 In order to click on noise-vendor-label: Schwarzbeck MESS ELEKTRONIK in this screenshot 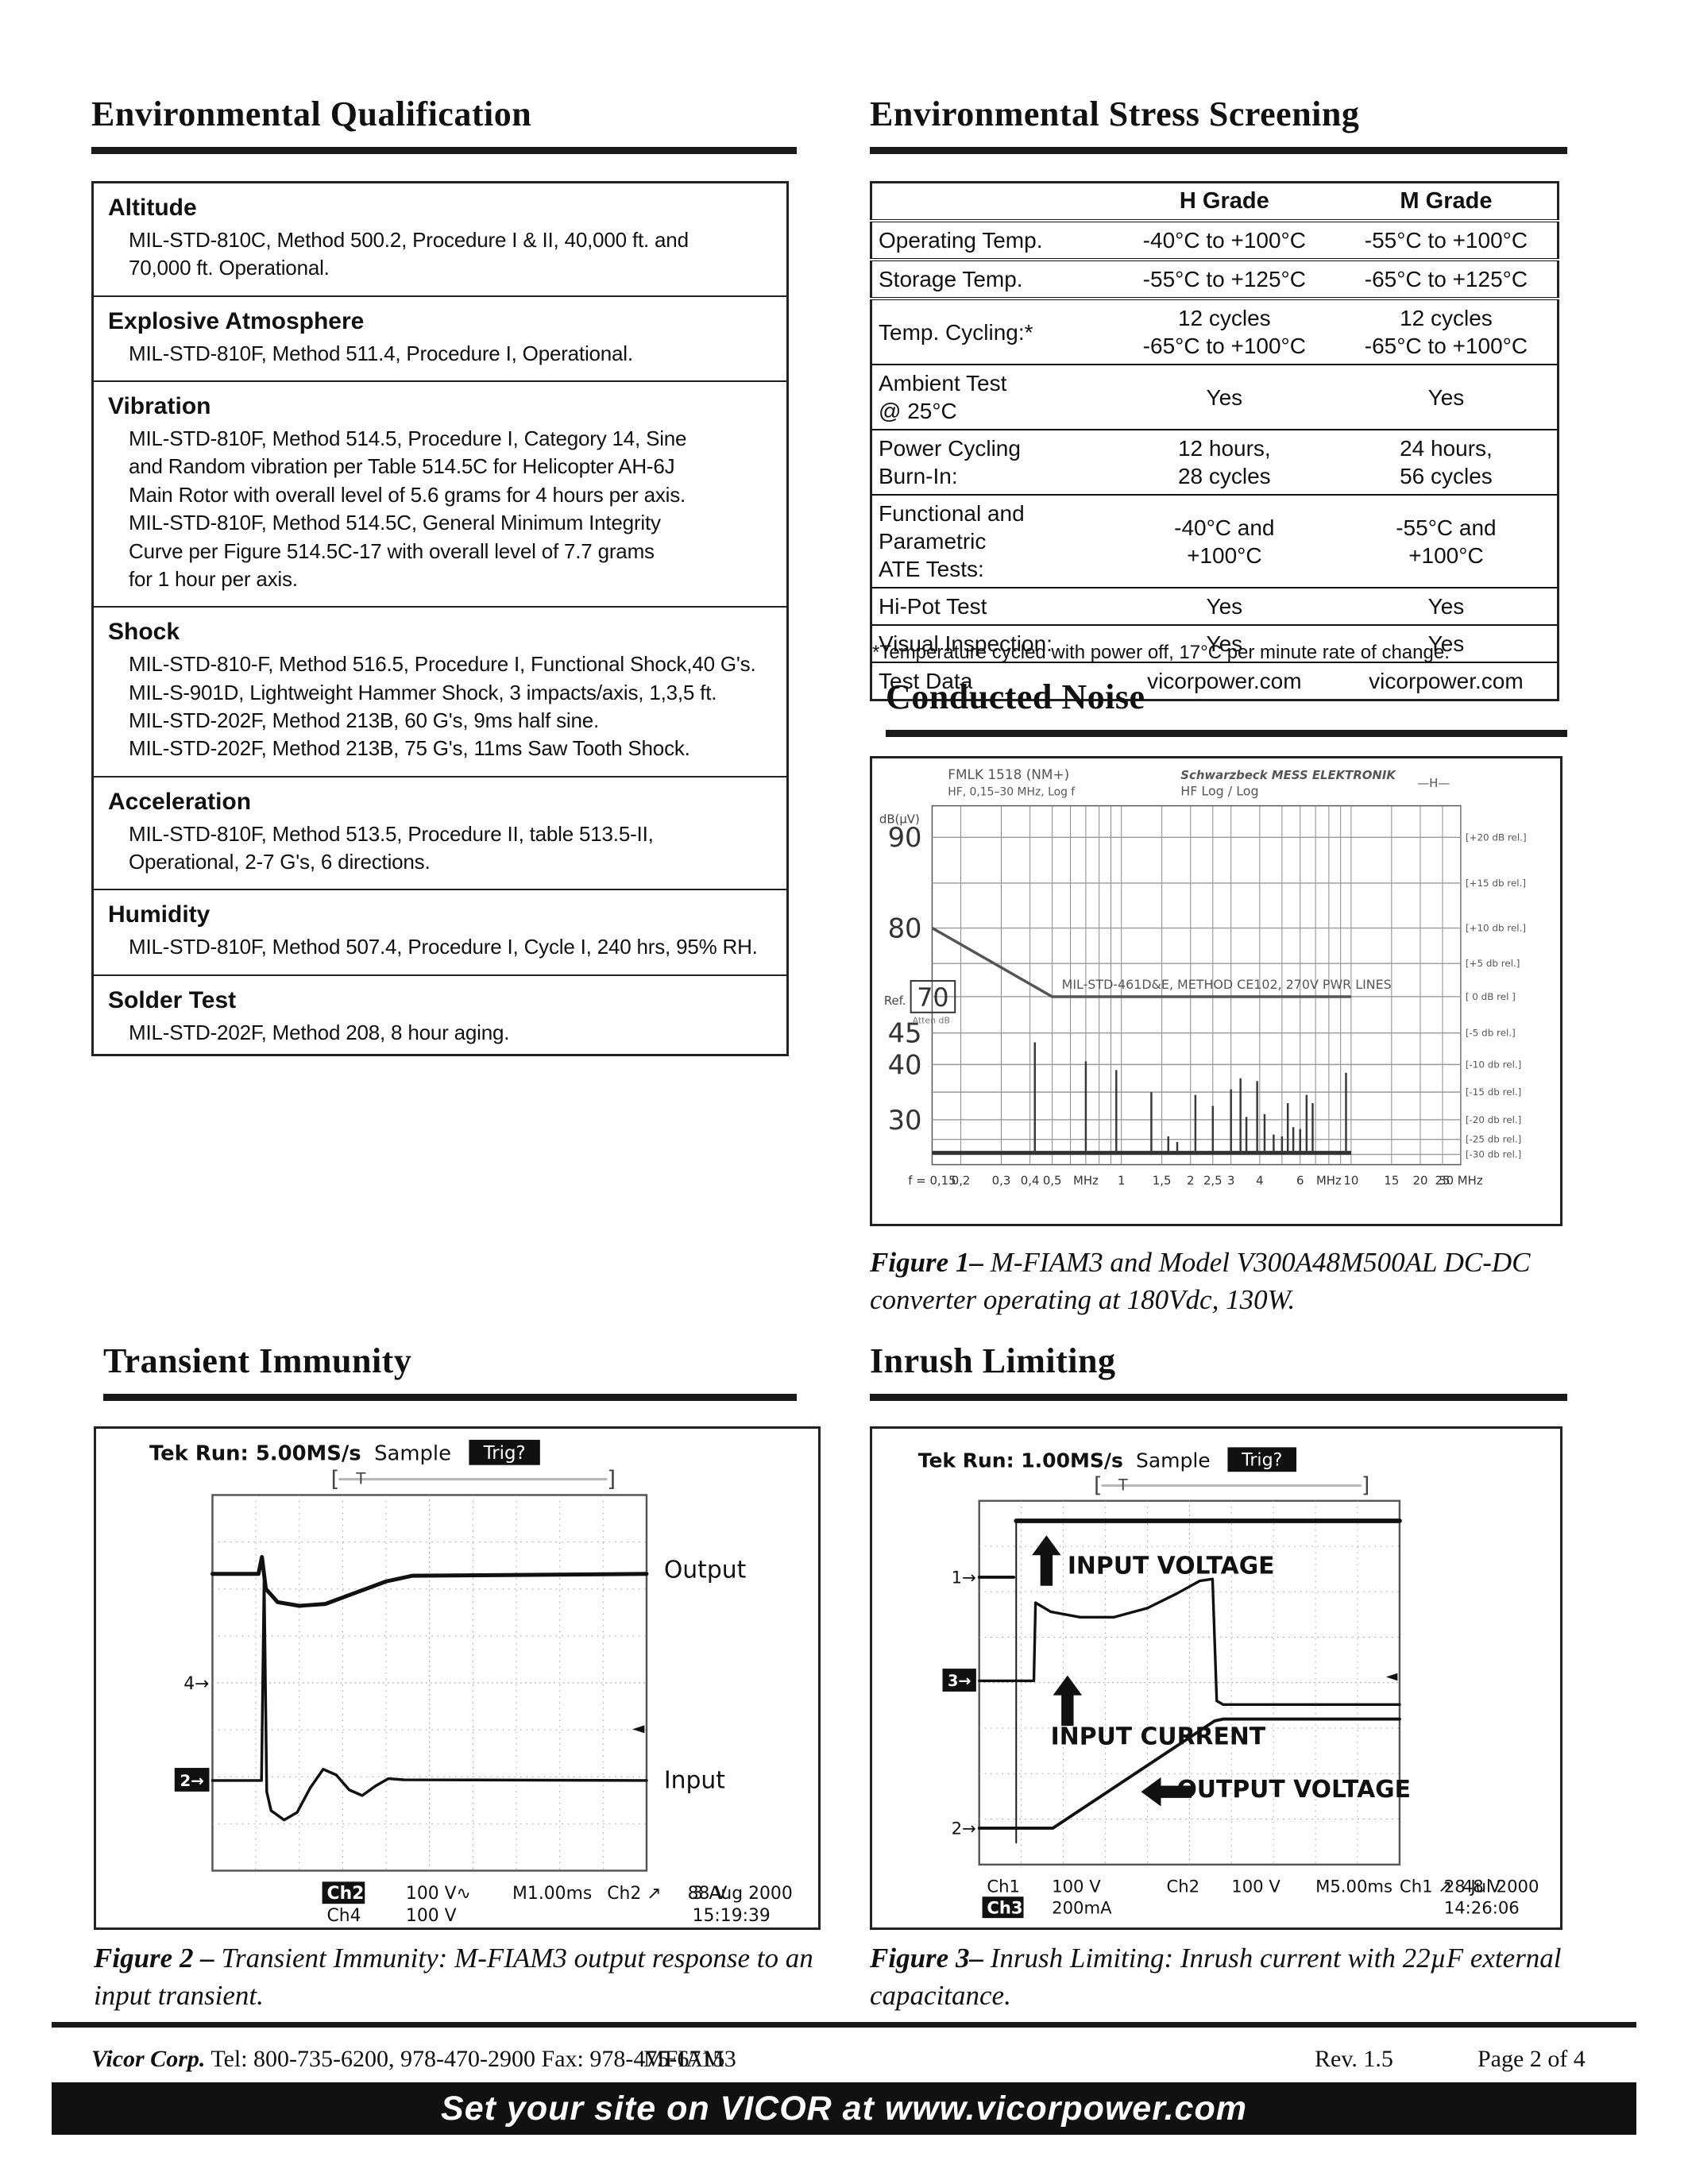, I will do `click(1288, 775)`.